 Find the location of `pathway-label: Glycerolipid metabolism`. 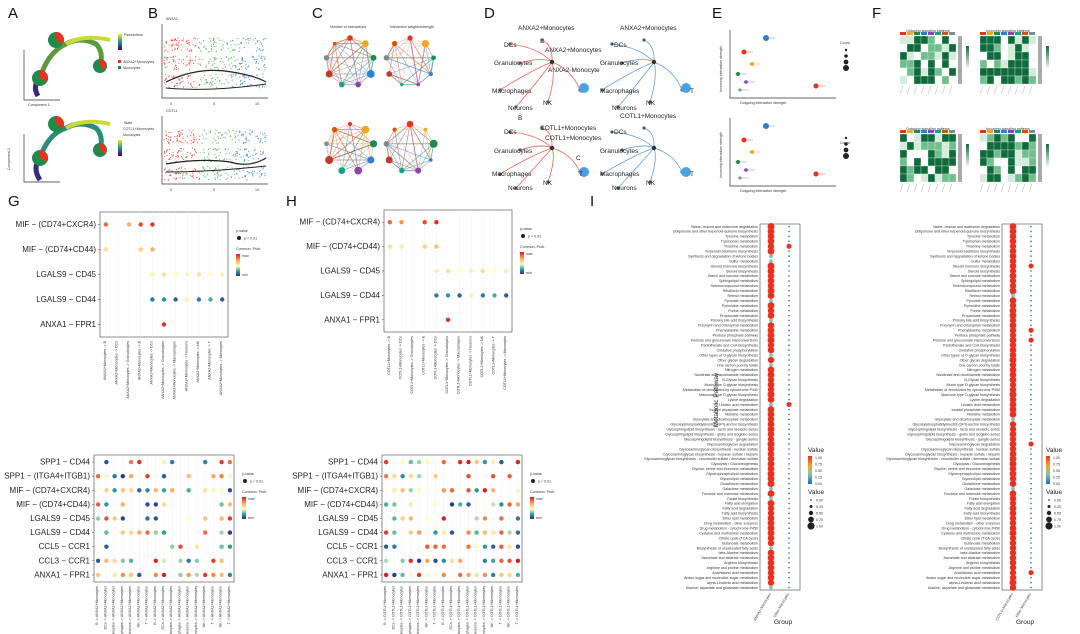

pathway-label: Glycerolipid metabolism is located at coordinates (981, 479).